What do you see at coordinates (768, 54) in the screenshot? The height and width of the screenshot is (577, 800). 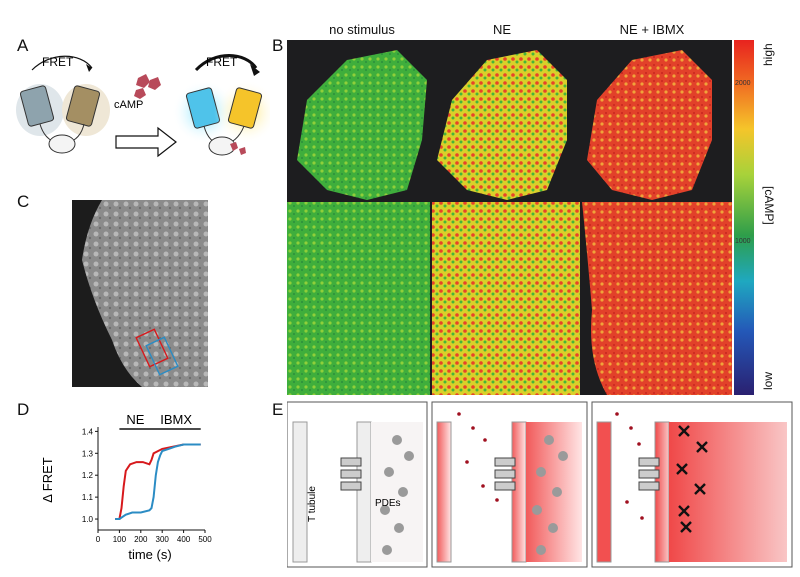 I see `colorbar-high-label: high` at bounding box center [768, 54].